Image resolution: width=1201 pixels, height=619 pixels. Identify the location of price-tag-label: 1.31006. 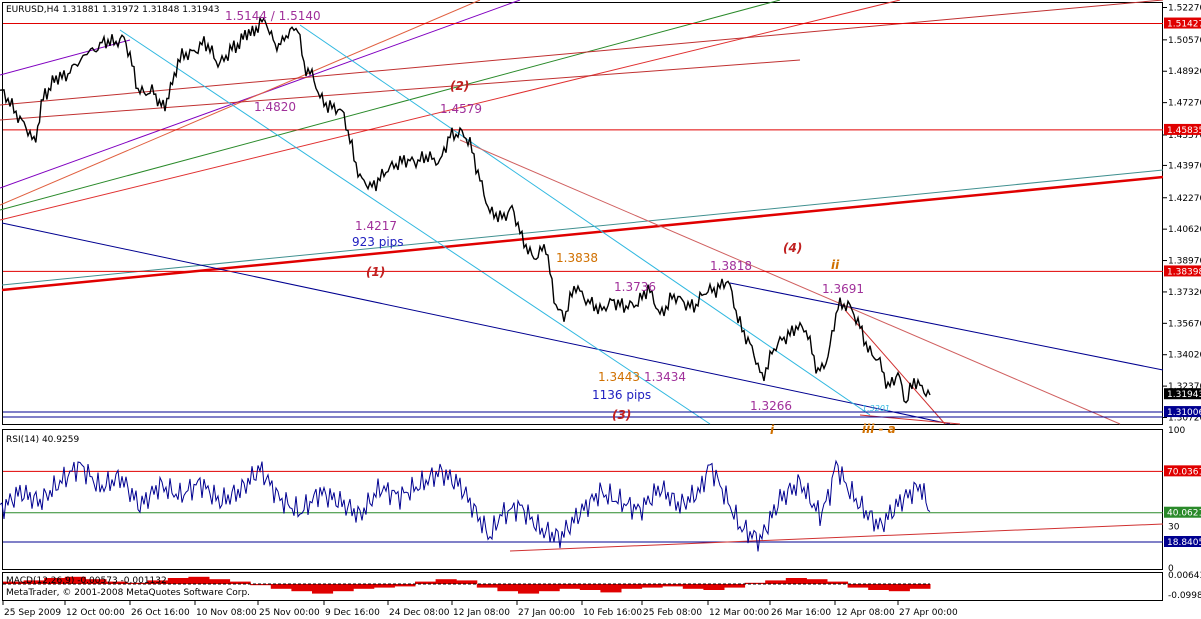
(1184, 413).